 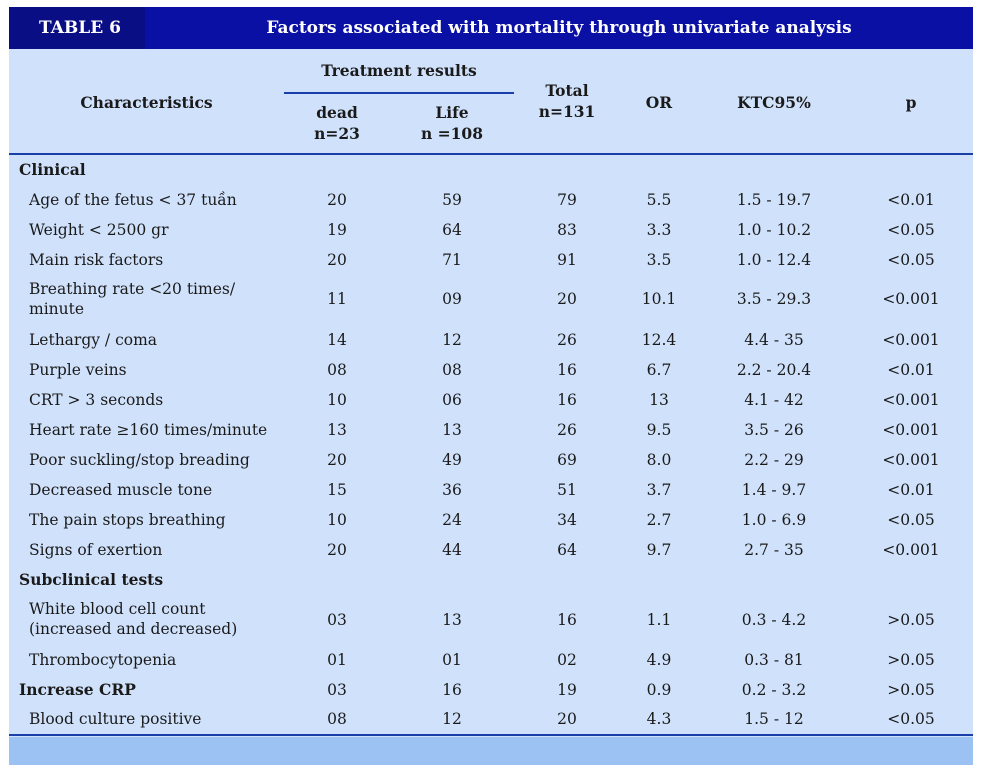 What do you see at coordinates (774, 260) in the screenshot?
I see `cell-ci: 1.0 - 12.4` at bounding box center [774, 260].